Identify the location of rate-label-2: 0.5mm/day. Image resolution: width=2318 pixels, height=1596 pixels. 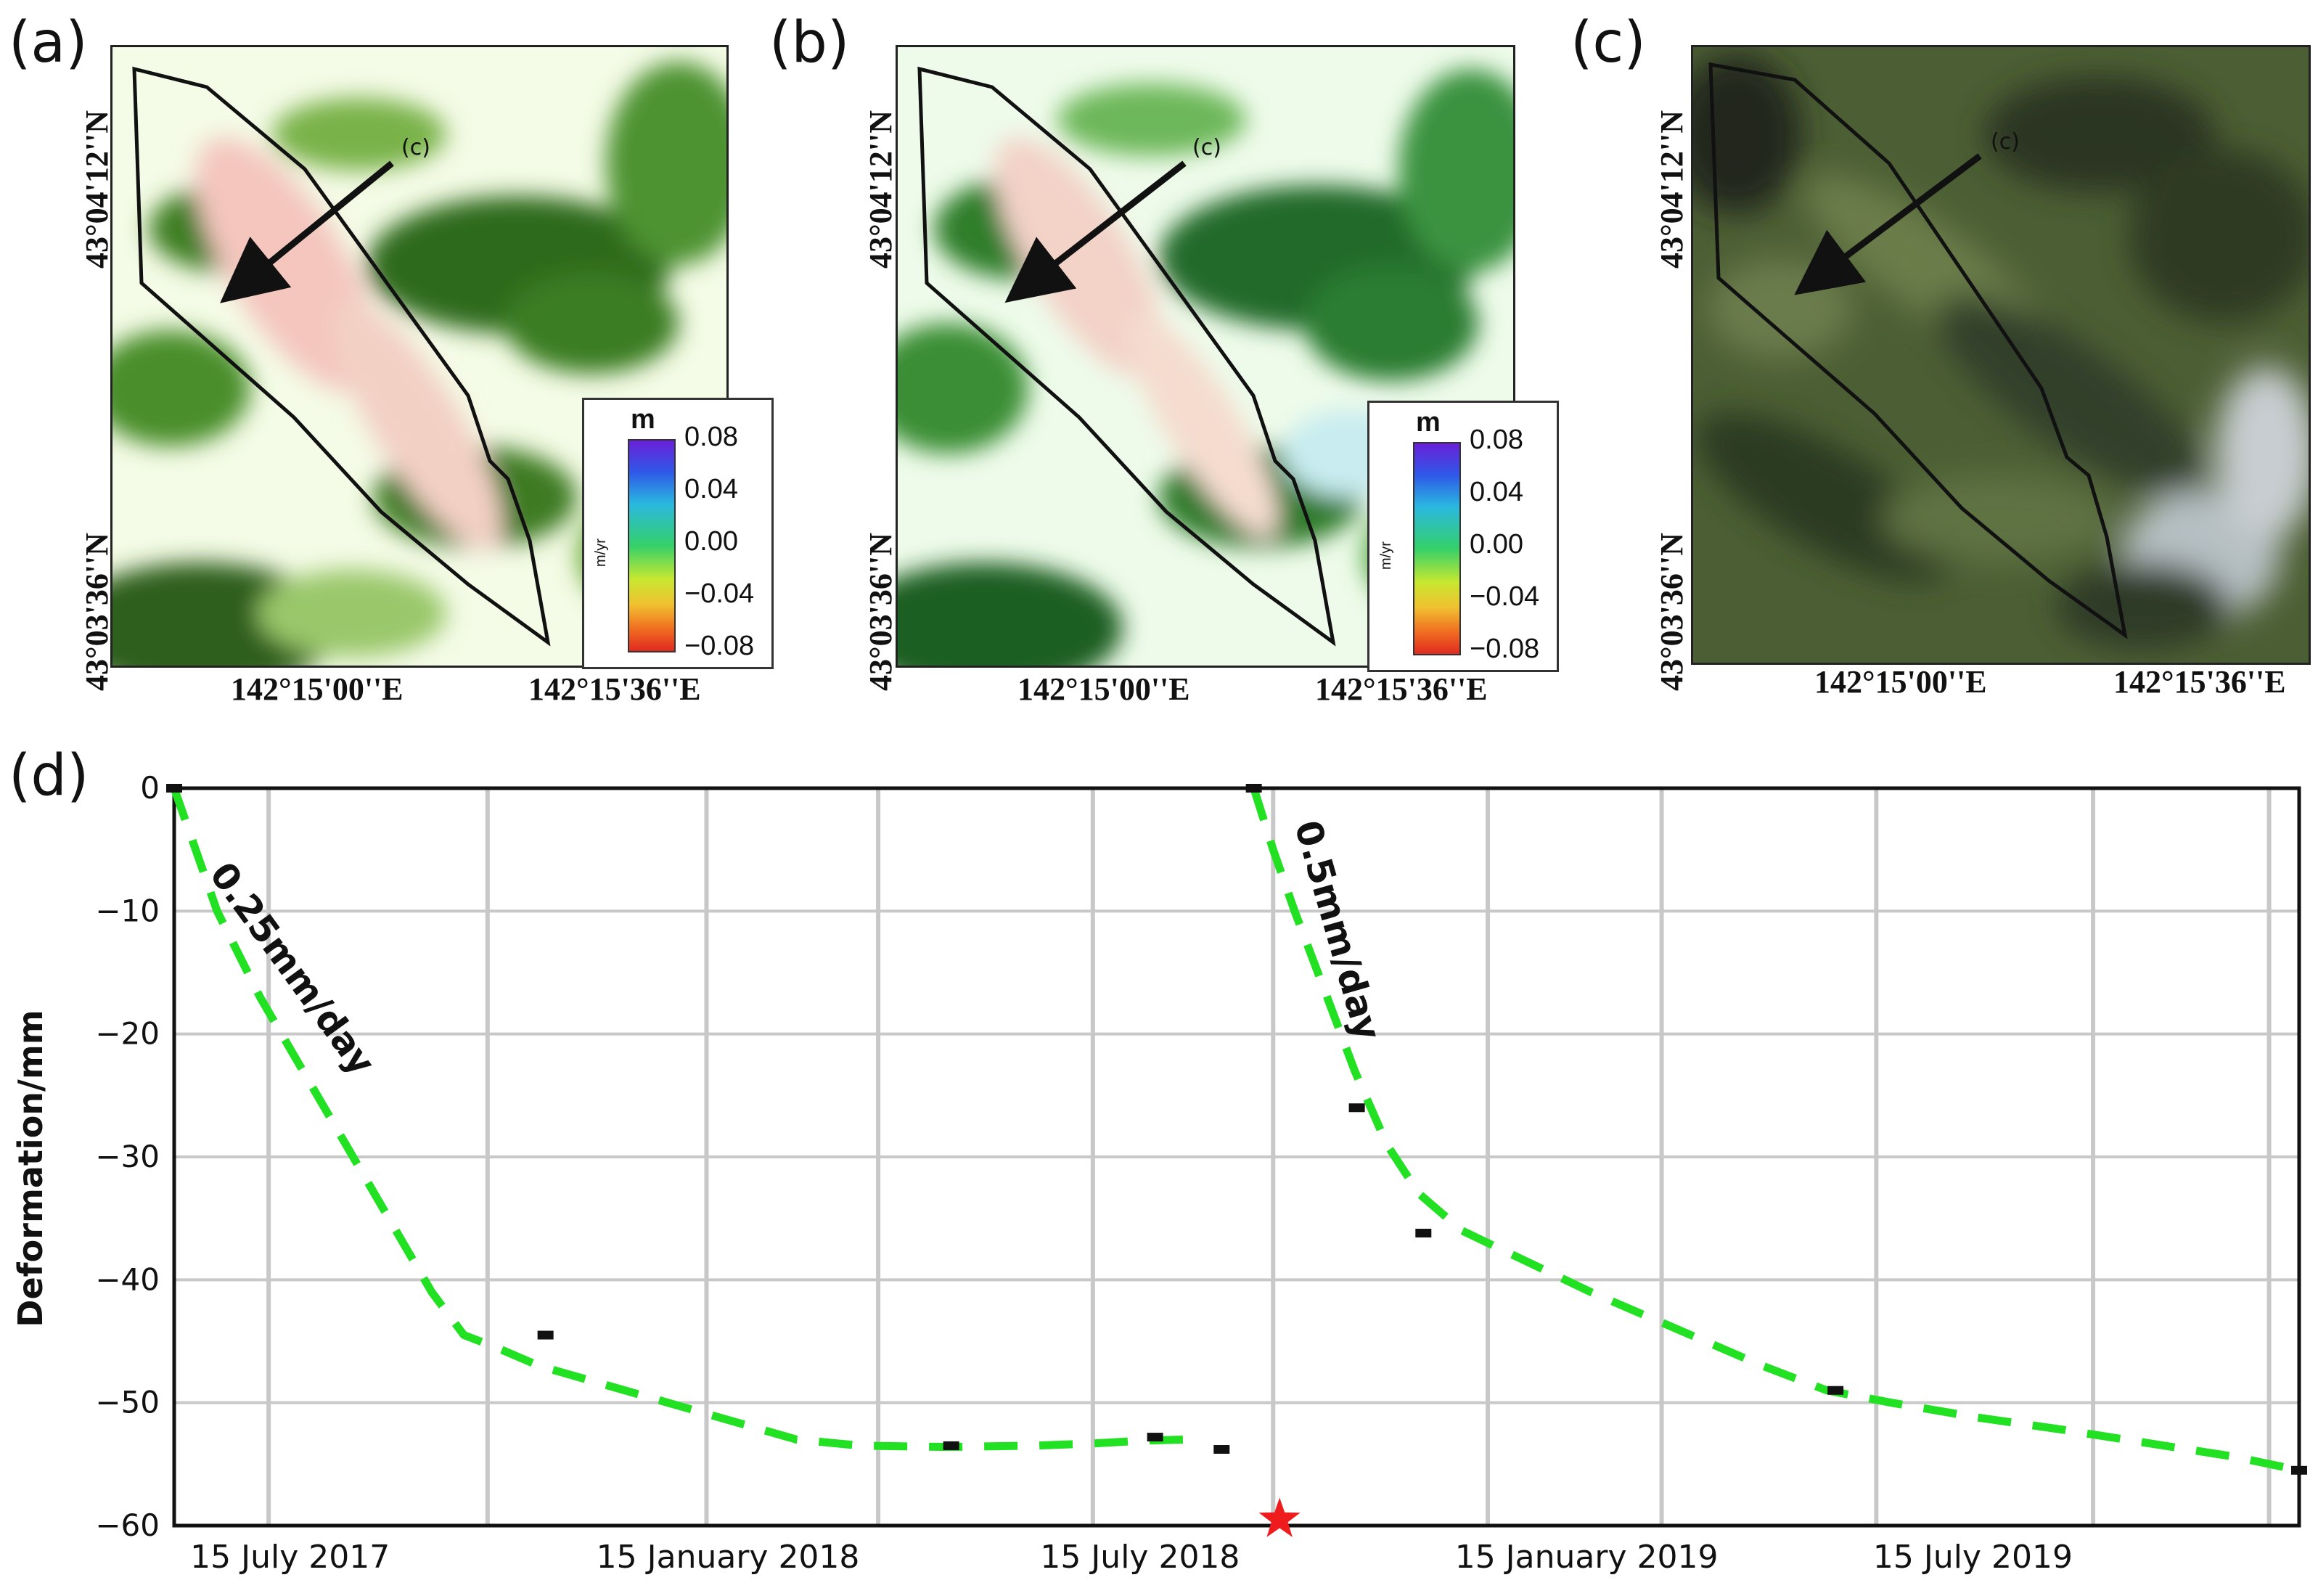
(1337, 930).